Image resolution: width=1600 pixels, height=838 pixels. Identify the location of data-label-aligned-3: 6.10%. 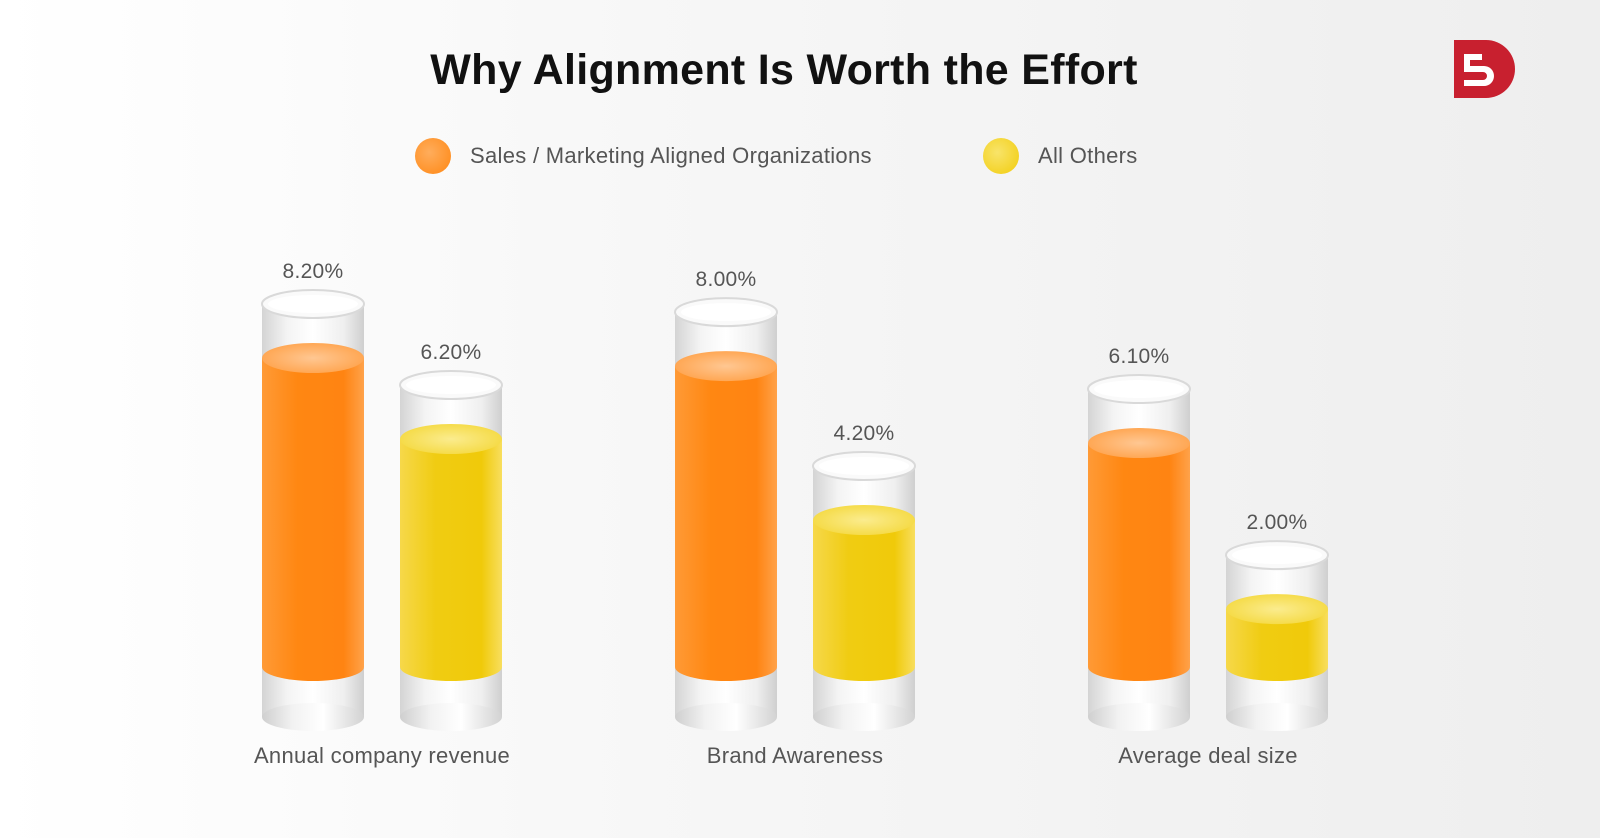
(1138, 356).